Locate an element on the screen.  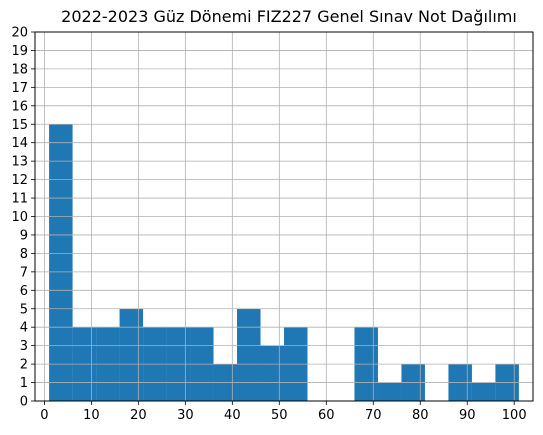
y-tick-label-16: 16 is located at coordinates (19, 106).